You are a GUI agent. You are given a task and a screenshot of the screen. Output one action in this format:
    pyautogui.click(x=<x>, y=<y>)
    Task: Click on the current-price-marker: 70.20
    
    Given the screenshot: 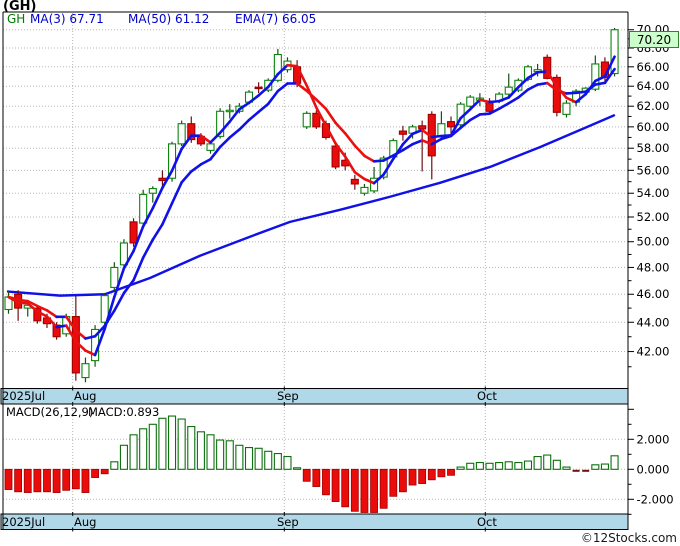 What is the action you would take?
    pyautogui.click(x=654, y=39)
    